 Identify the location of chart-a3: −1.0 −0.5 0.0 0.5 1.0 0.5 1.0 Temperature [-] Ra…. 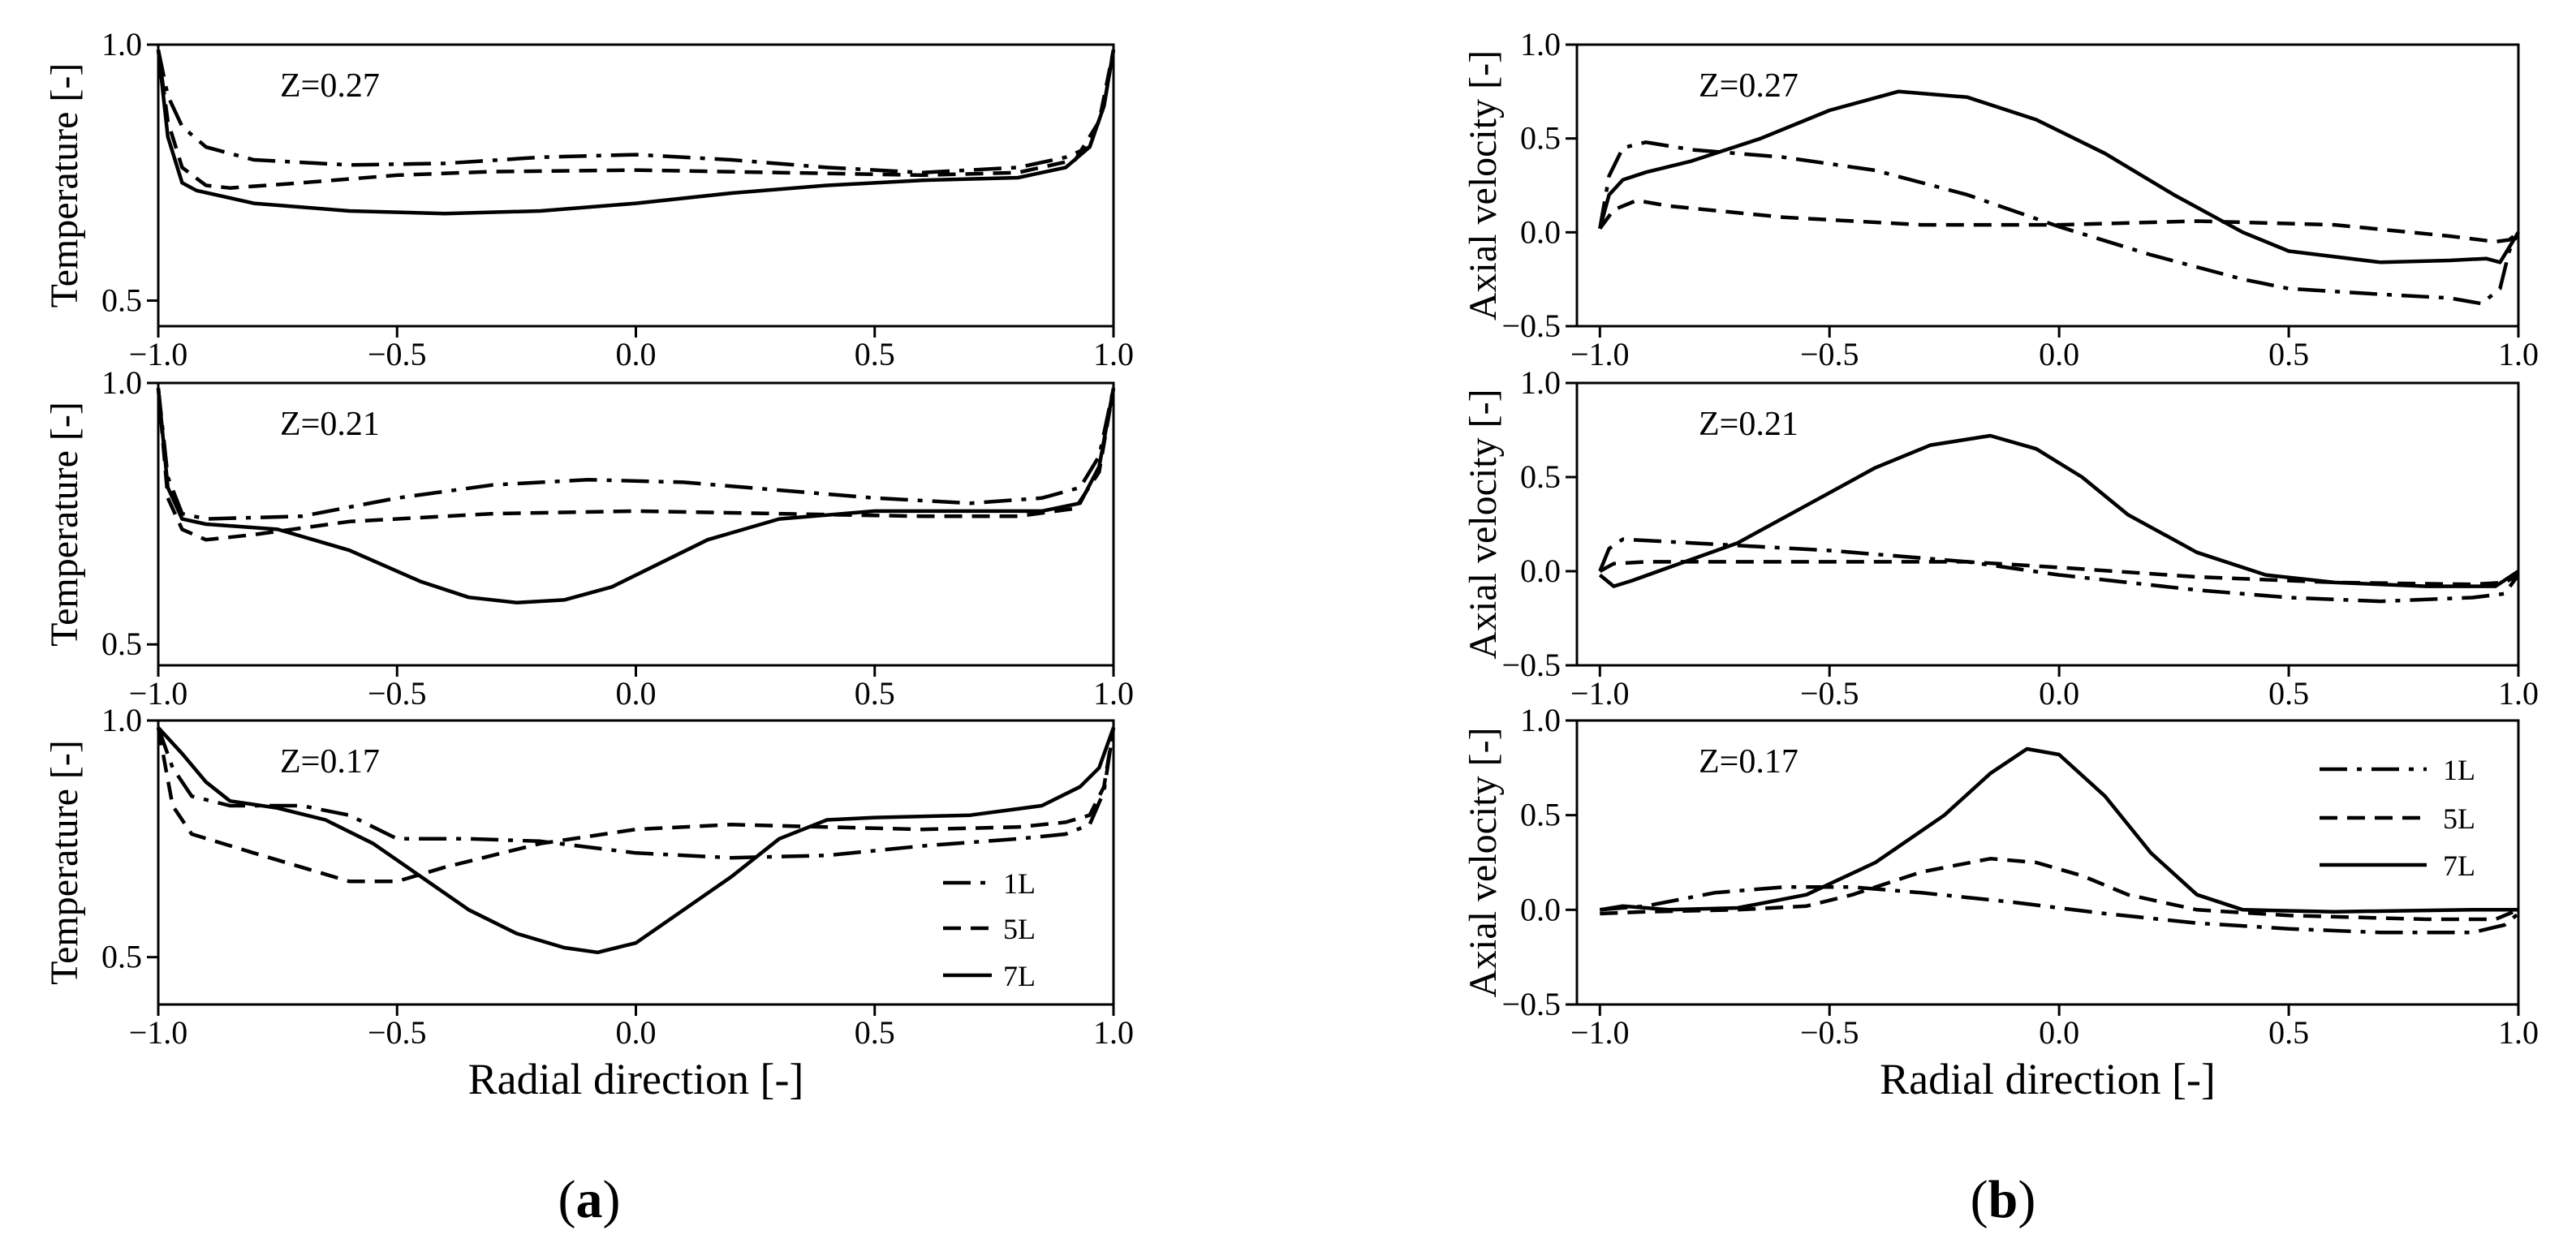
(588, 902).